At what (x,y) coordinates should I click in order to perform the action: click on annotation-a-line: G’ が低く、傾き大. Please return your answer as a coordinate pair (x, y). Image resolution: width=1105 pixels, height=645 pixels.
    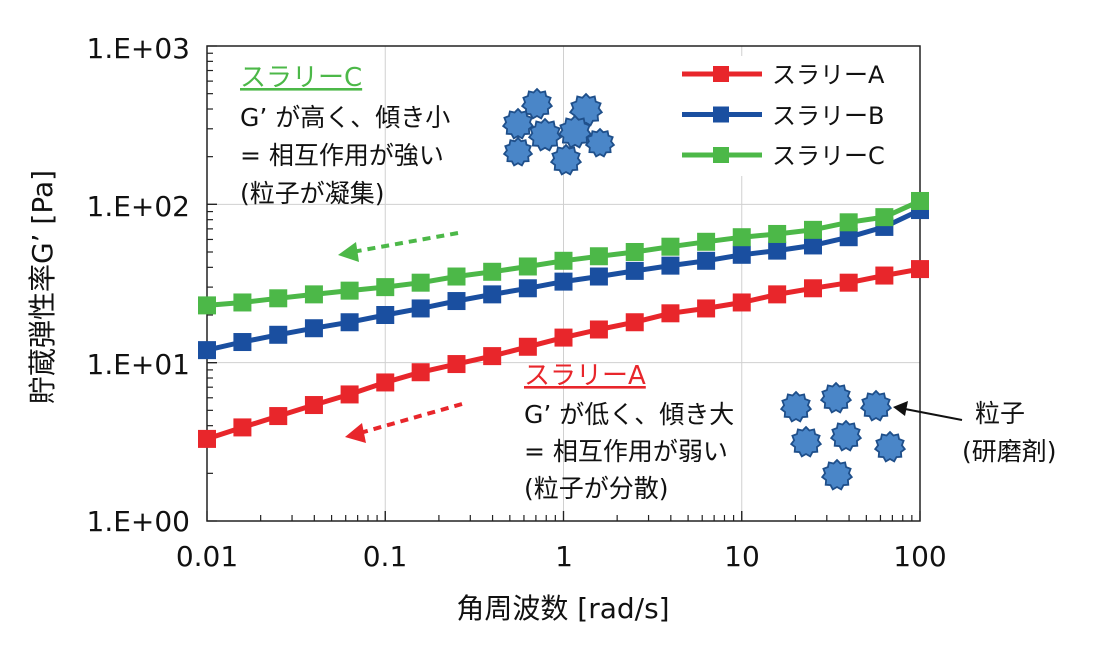
    Looking at the image, I should click on (629, 414).